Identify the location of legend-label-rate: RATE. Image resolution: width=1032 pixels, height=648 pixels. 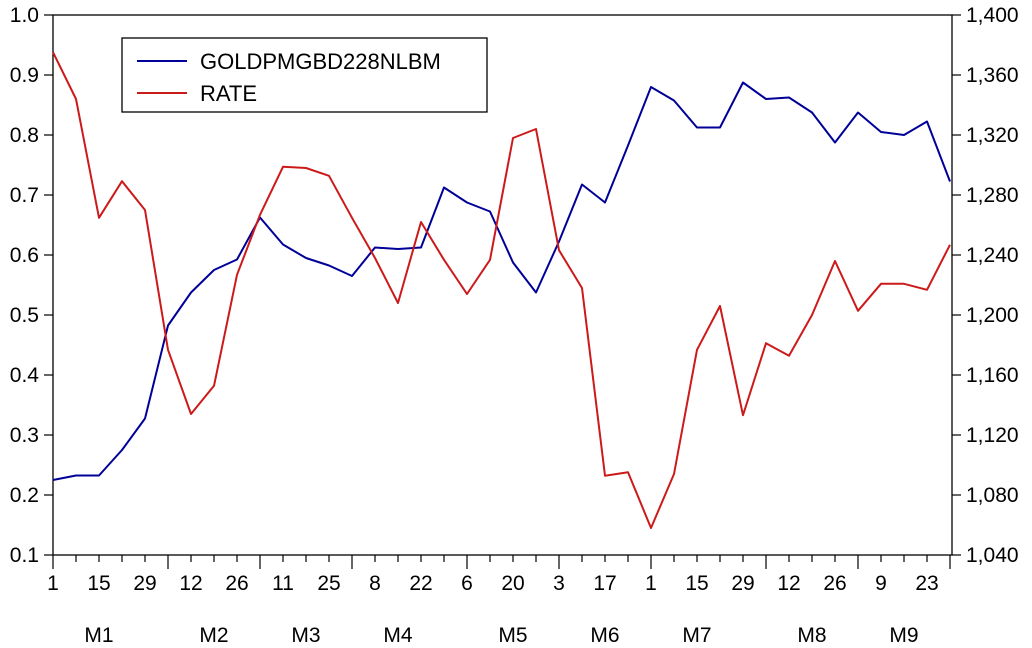
(228, 93).